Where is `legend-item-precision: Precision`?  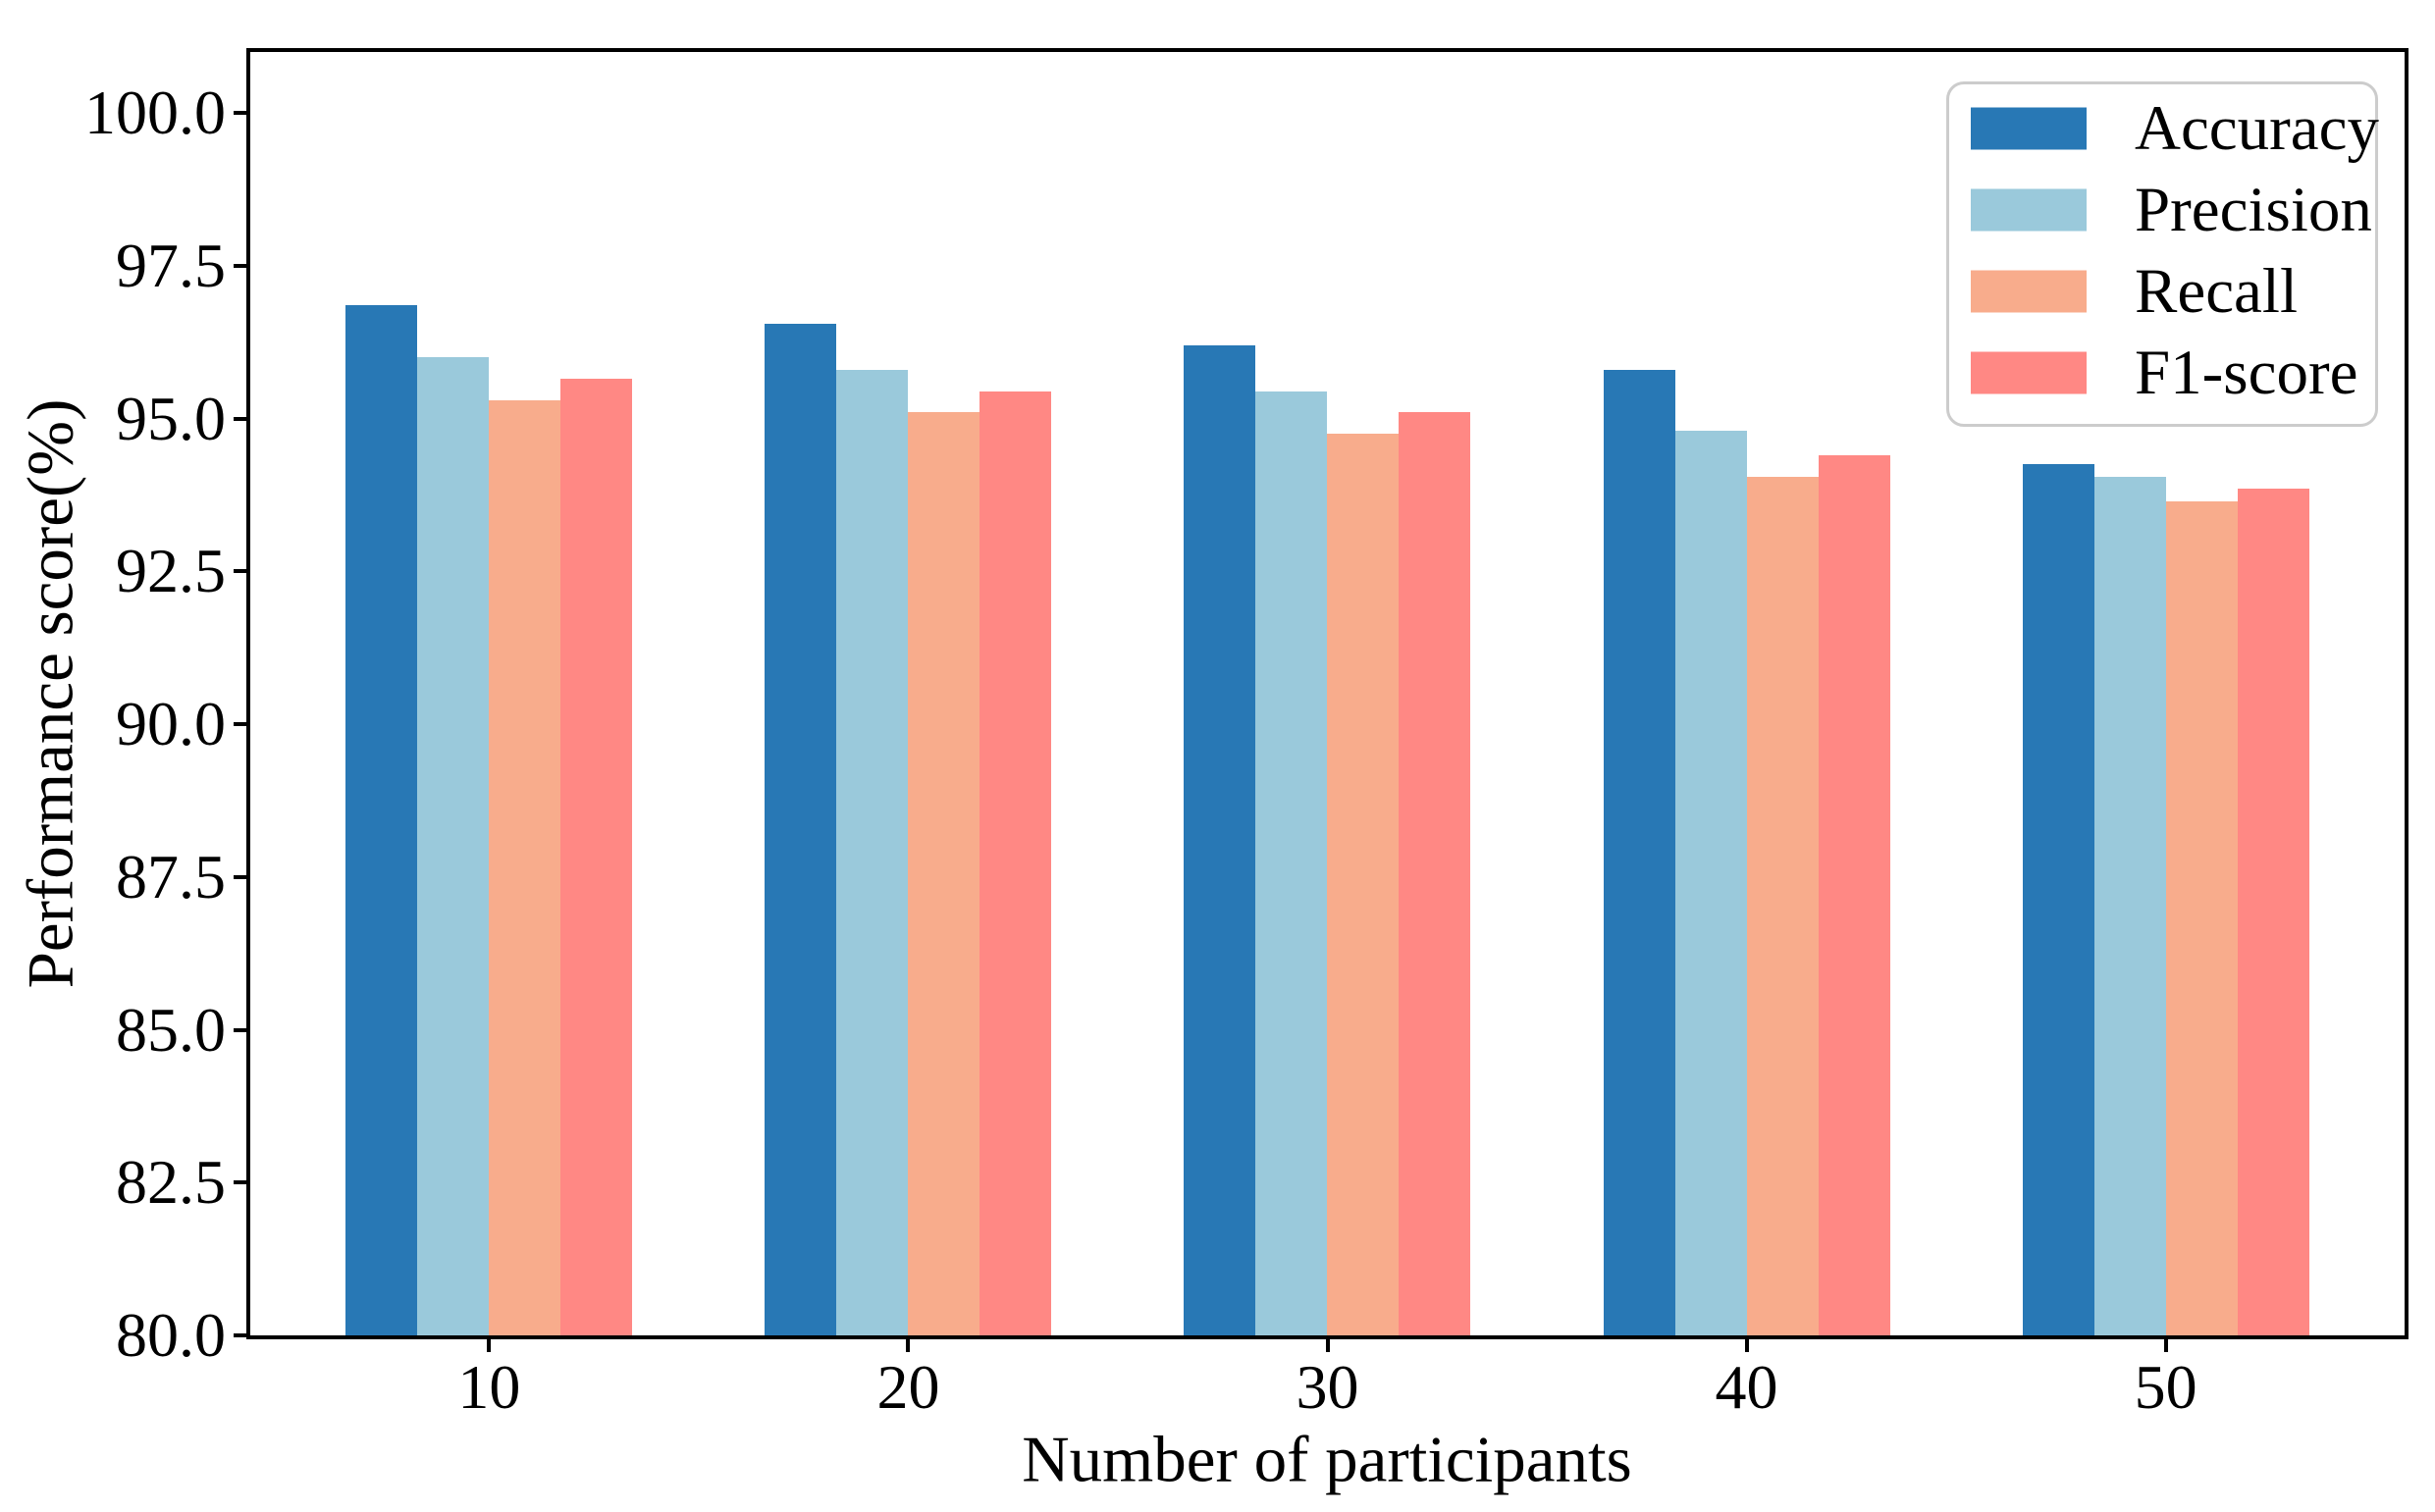 legend-item-precision: Precision is located at coordinates (2162, 209).